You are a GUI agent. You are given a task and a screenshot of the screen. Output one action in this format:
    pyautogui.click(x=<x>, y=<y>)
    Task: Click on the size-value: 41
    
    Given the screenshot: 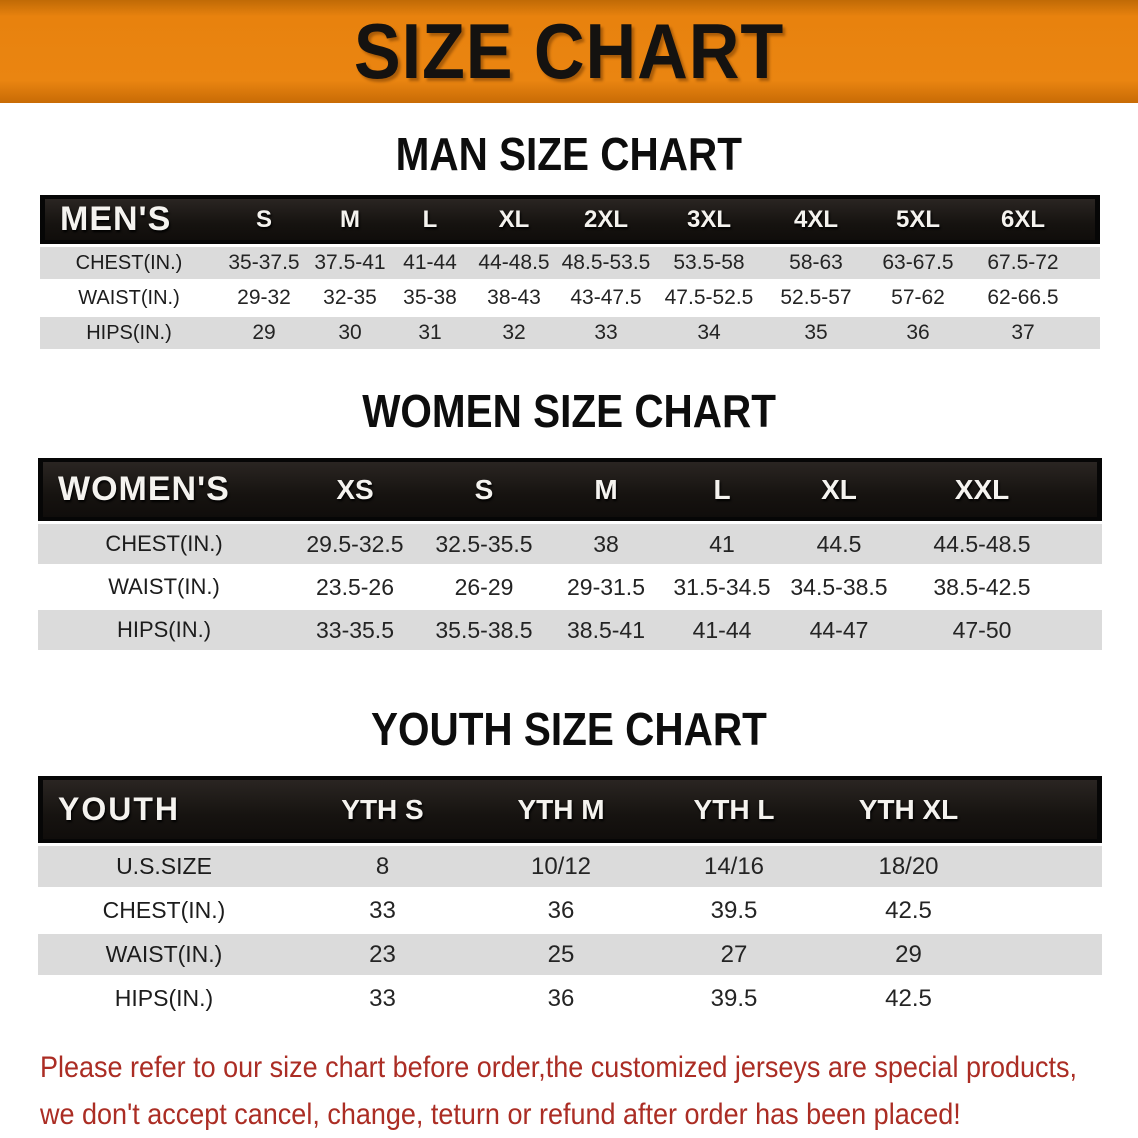 What is the action you would take?
    pyautogui.click(x=722, y=542)
    